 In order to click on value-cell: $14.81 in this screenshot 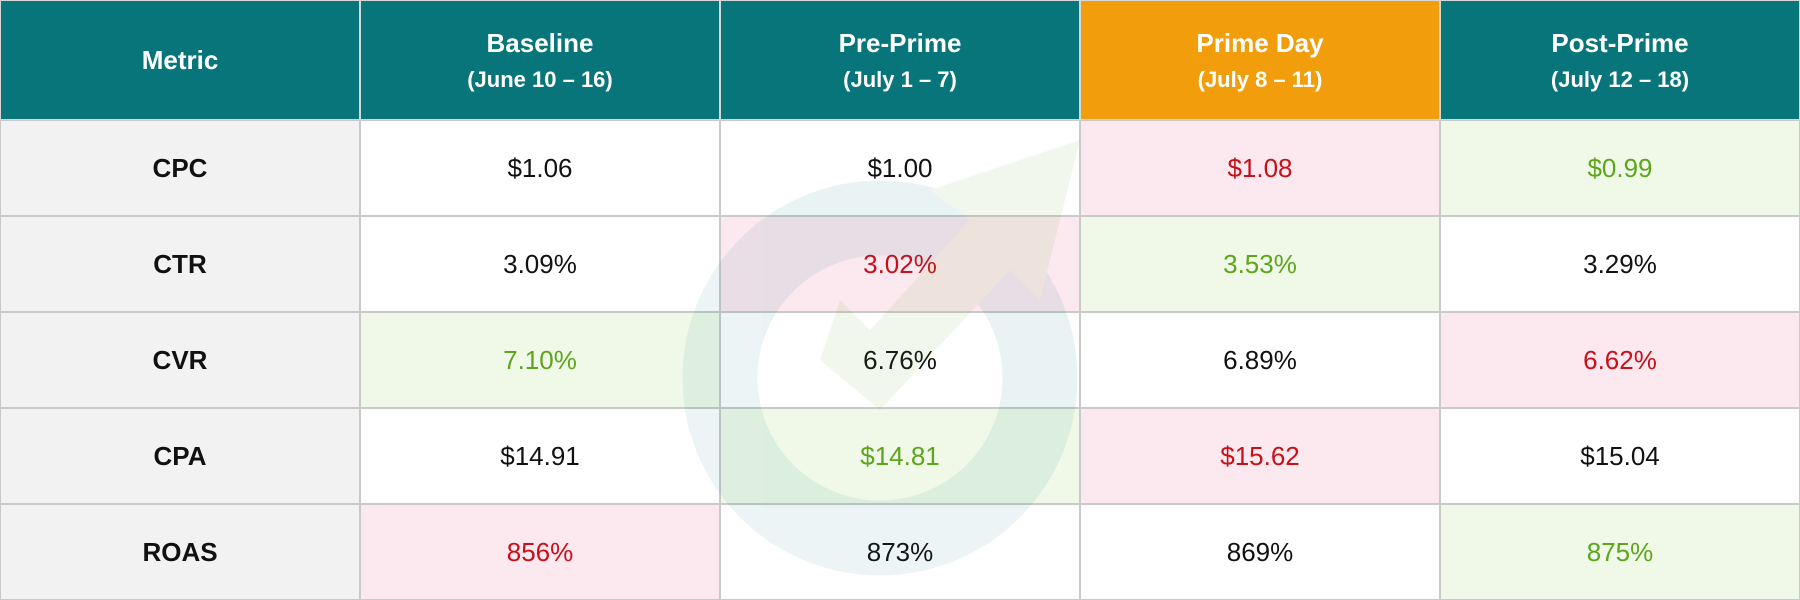, I will do `click(900, 456)`.